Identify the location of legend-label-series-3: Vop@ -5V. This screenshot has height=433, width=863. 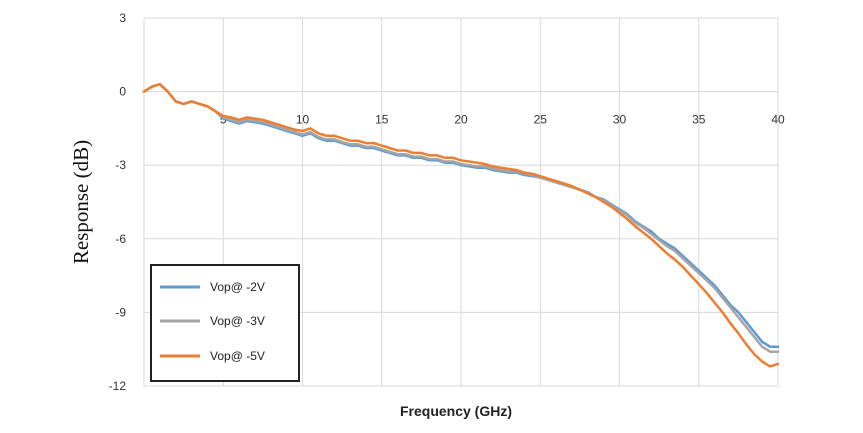
(237, 356).